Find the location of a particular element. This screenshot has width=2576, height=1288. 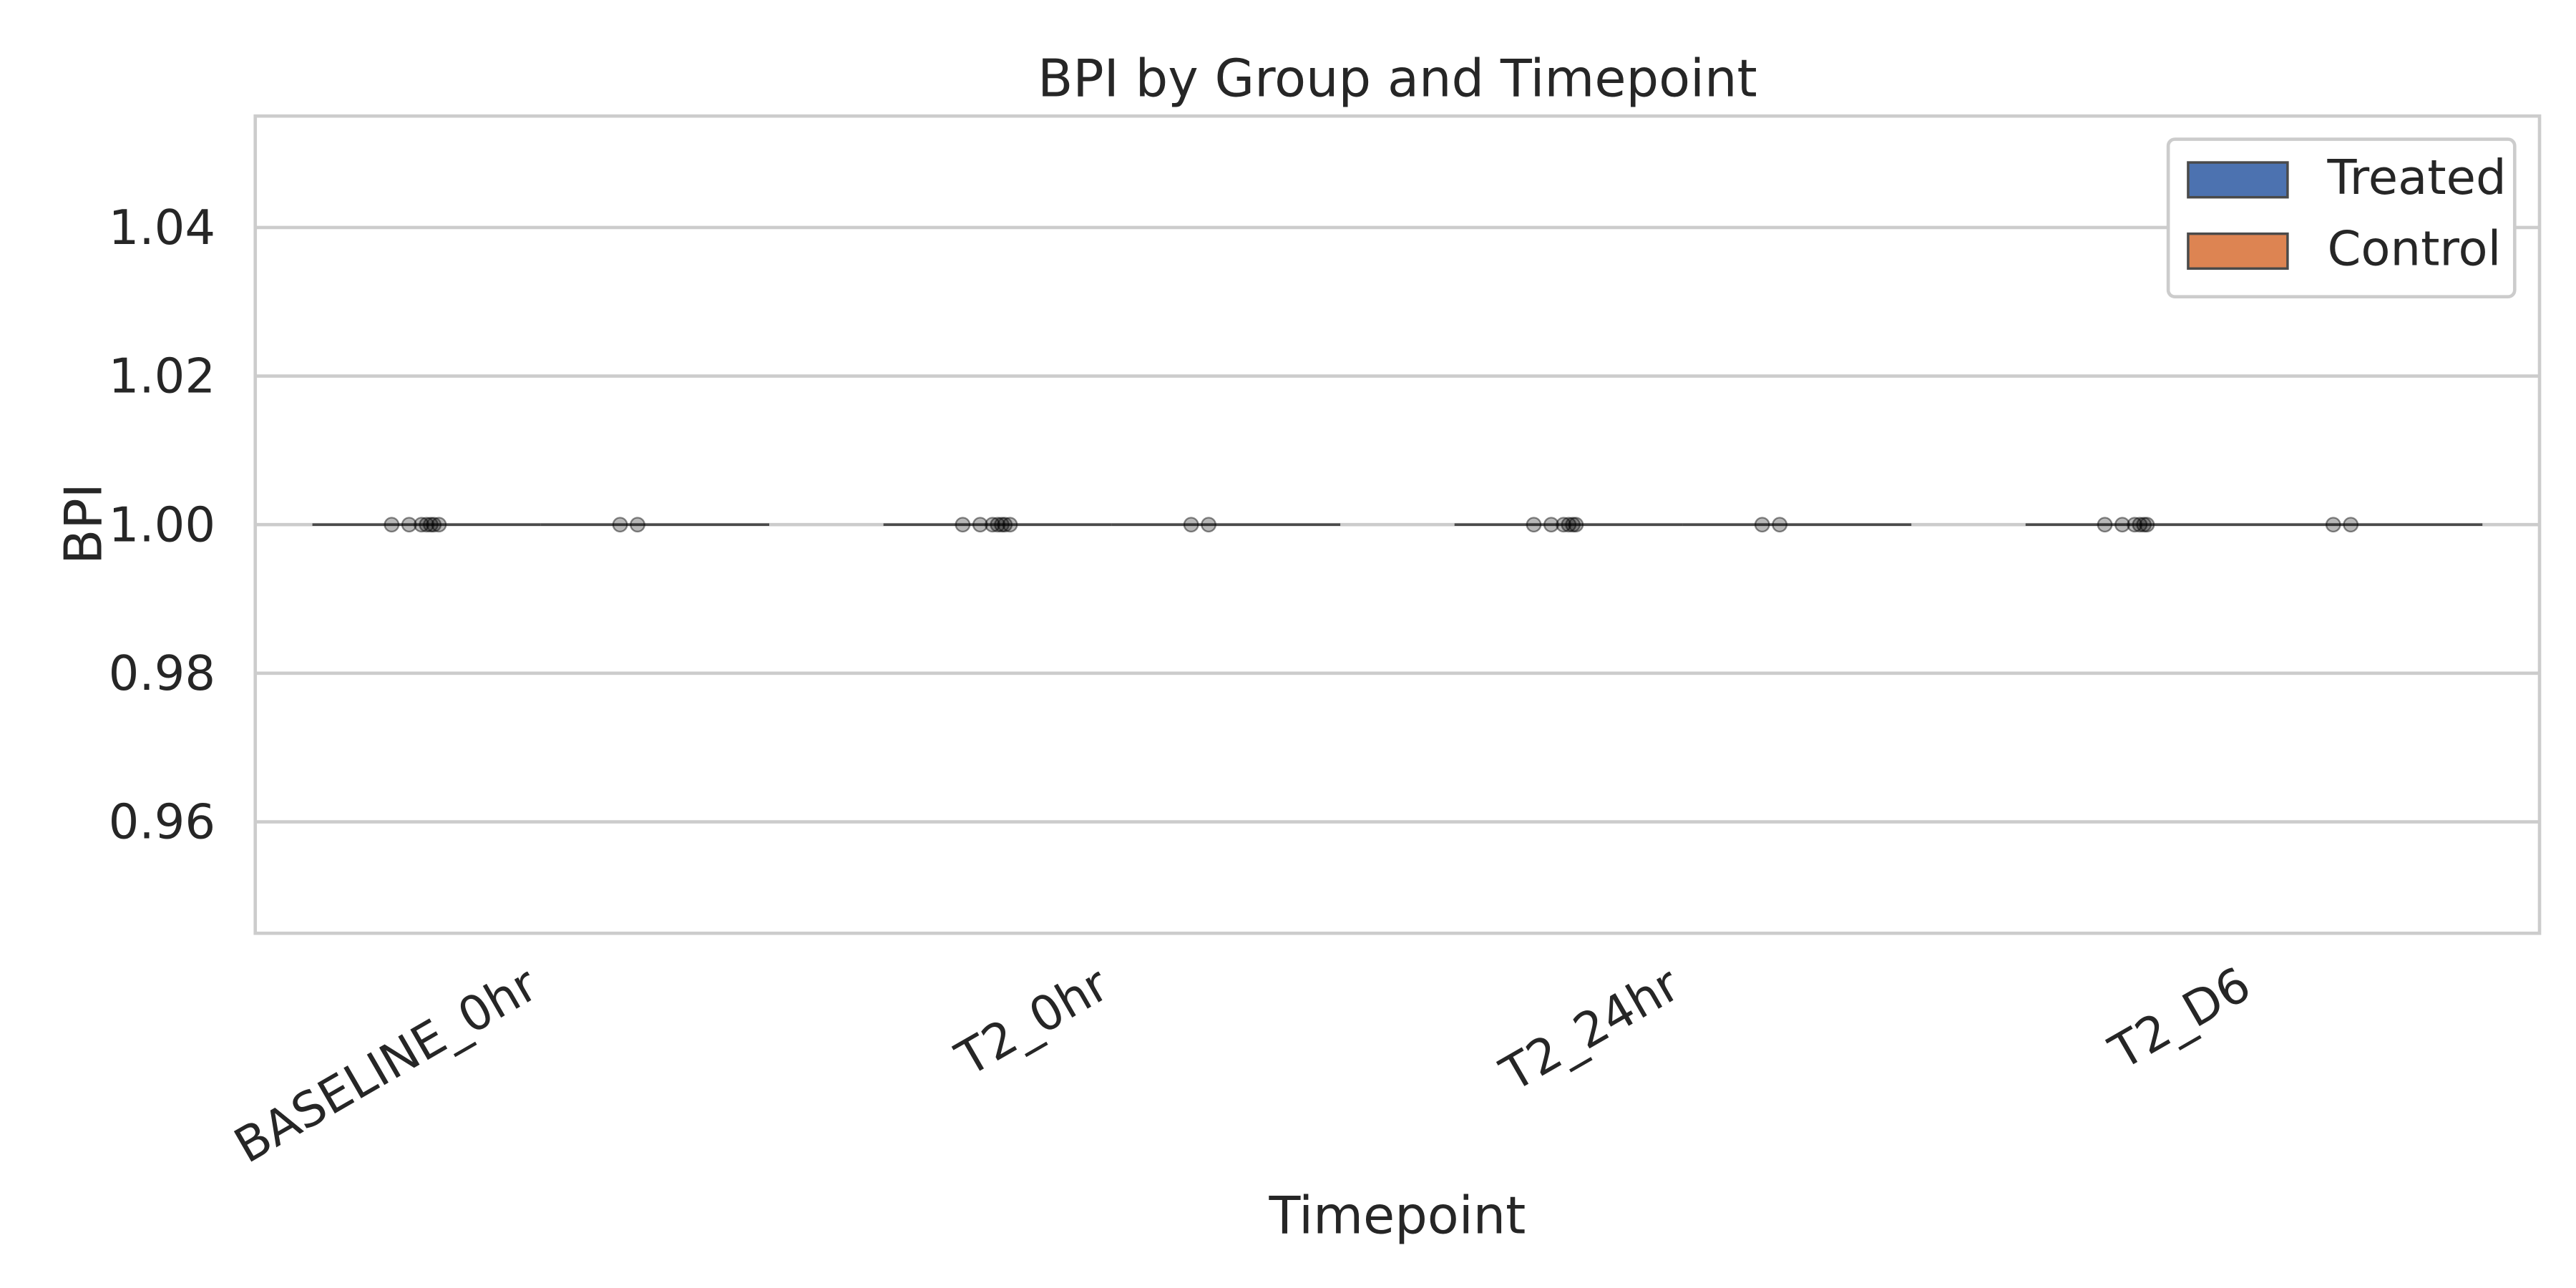

x-tick-label: T2_0hr is located at coordinates (1032, 1021).